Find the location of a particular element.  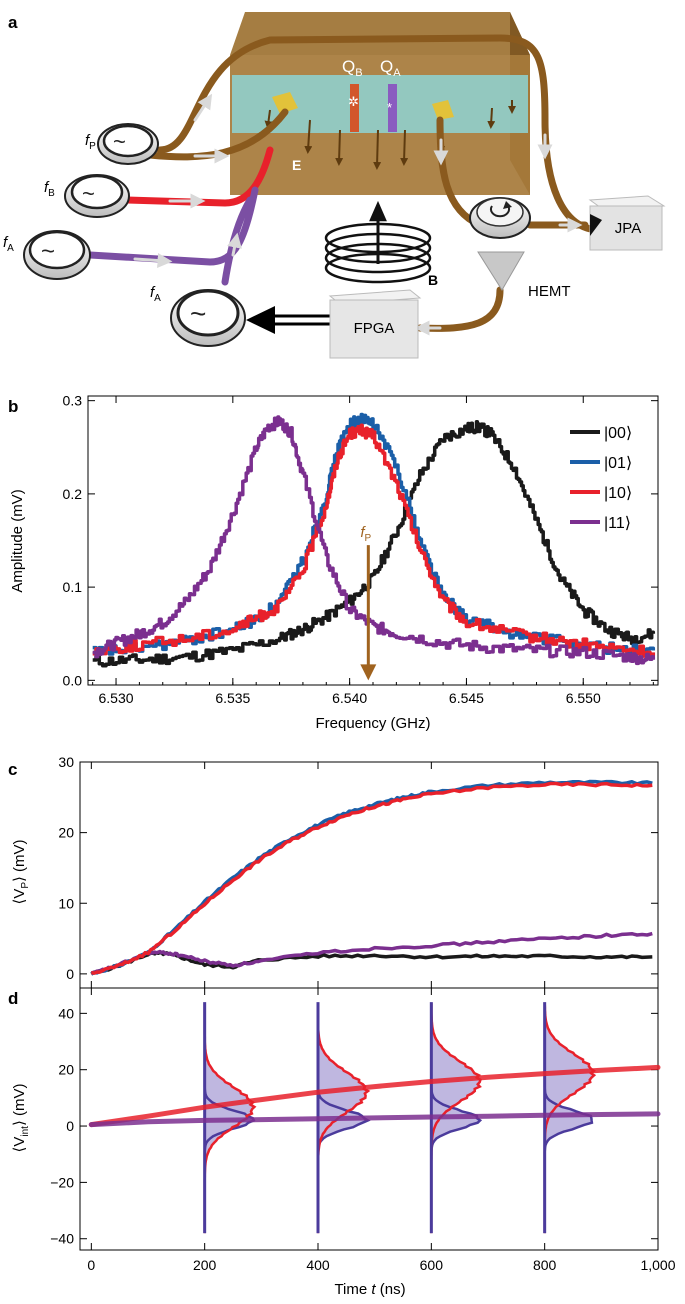

legend-b: |00⟩ |01⟩ |10⟩ |11⟩ is located at coordinates (601, 478).